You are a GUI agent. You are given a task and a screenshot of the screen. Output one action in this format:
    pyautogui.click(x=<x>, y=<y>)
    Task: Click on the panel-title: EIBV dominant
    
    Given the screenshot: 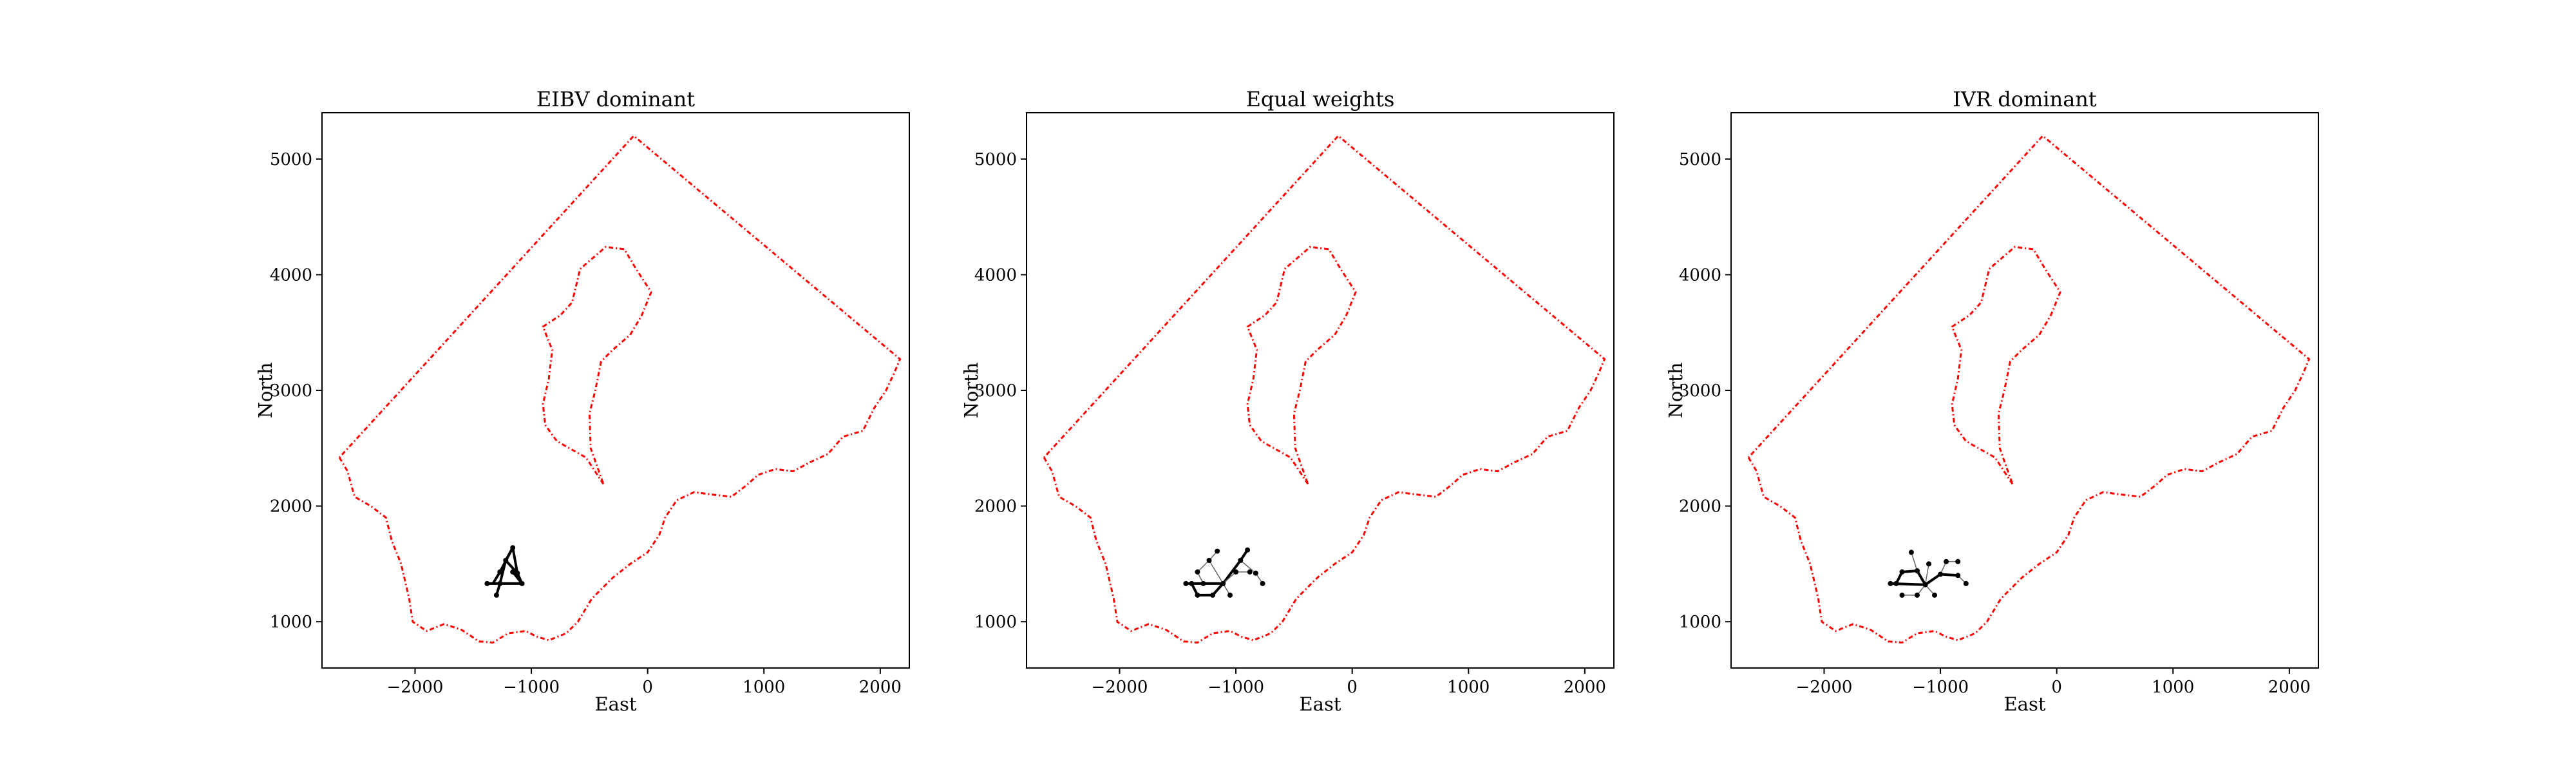 What is the action you would take?
    pyautogui.click(x=615, y=99)
    